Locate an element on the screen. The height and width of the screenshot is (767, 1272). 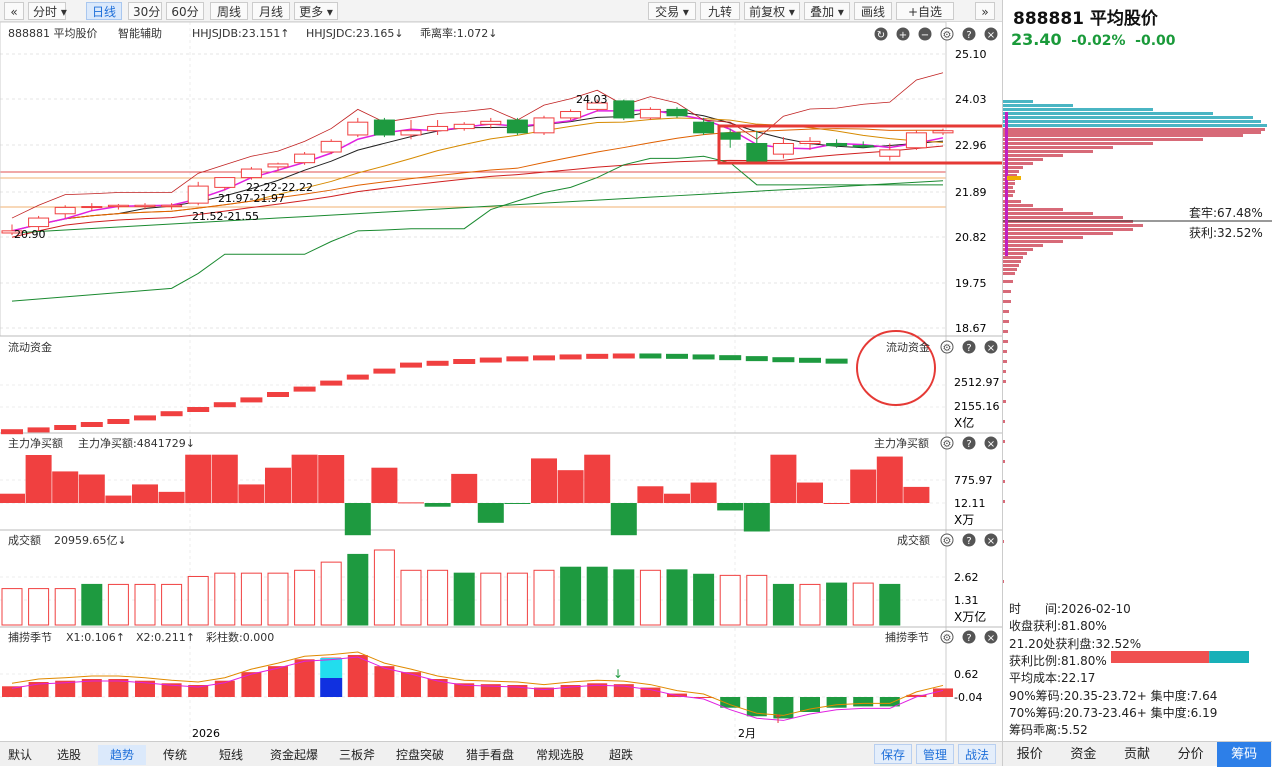
toolbar-btn-4: 画线 is located at coordinates (873, 11).